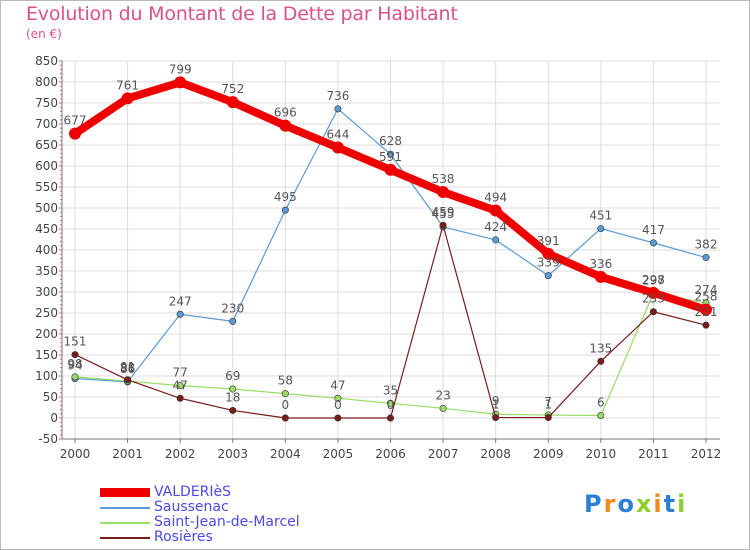 The width and height of the screenshot is (750, 550). Describe the element at coordinates (390, 157) in the screenshot. I see `data-label-valderies: 591` at that location.